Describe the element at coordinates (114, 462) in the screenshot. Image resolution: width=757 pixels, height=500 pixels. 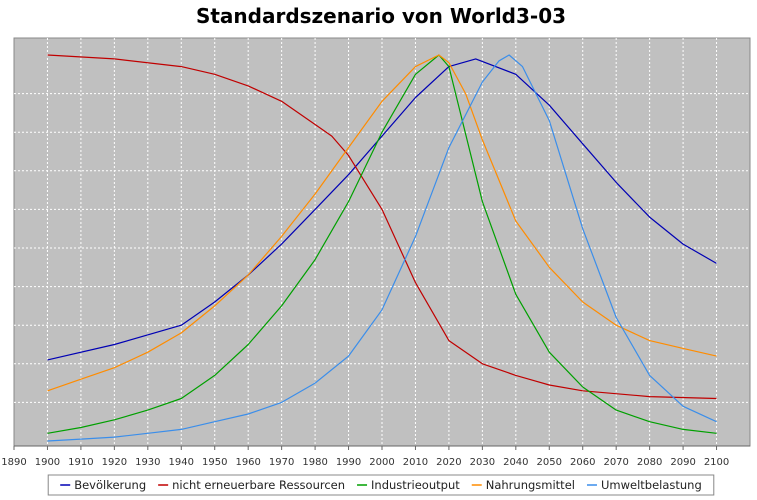
I see `x-tick-label: 1920` at that location.